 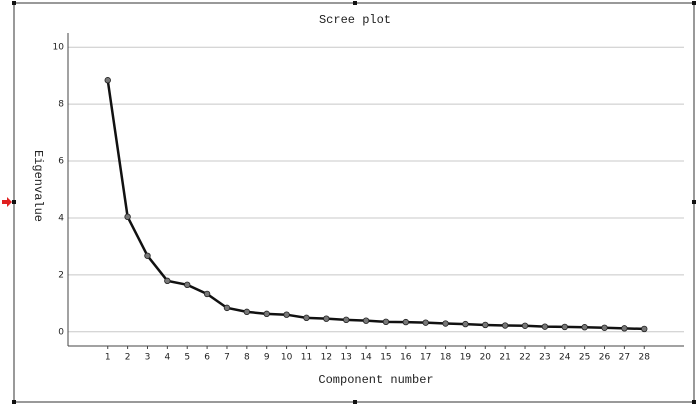 I want to click on pointer-arrow, so click(x=7, y=202).